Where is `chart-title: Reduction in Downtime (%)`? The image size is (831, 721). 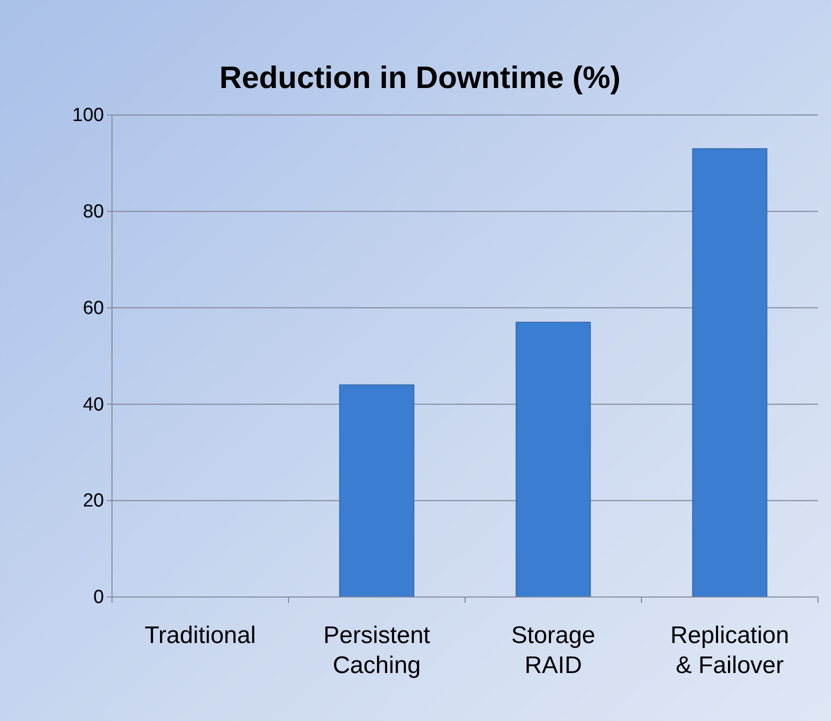
chart-title: Reduction in Downtime (%) is located at coordinates (420, 77).